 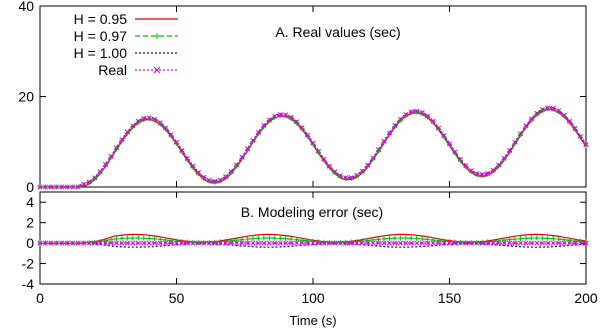 What do you see at coordinates (177, 298) in the screenshot?
I see `x-tick-label: 50` at bounding box center [177, 298].